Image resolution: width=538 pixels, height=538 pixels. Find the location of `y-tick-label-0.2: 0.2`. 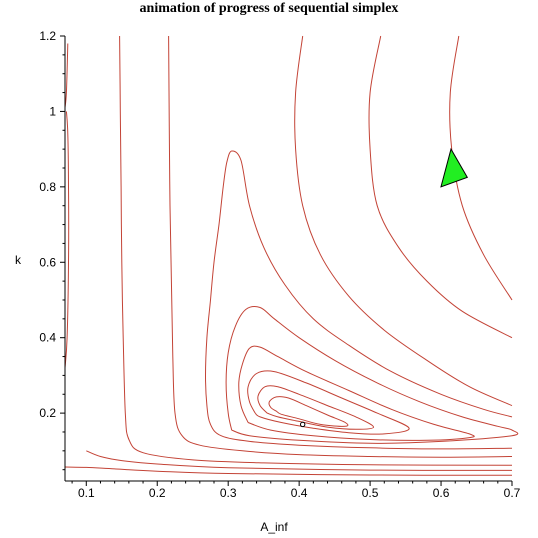

y-tick-label-0.2: 0.2 is located at coordinates (47, 413).